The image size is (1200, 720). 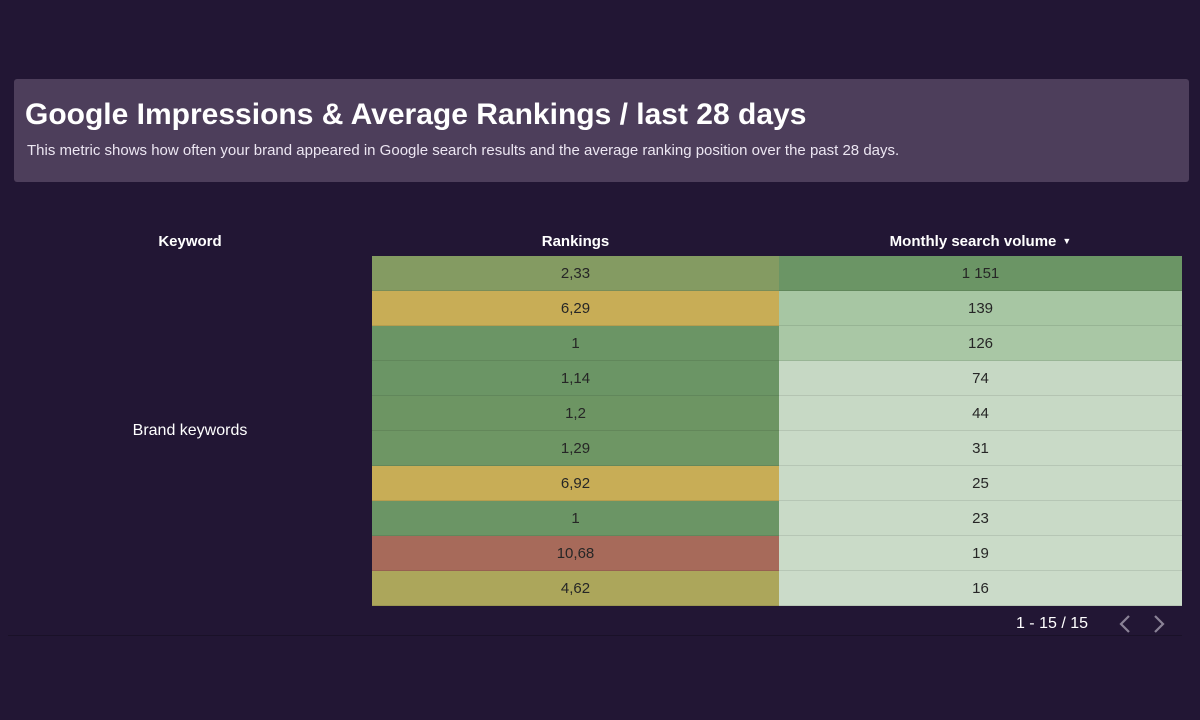 I want to click on table-row: 1,14 74, so click(x=777, y=378).